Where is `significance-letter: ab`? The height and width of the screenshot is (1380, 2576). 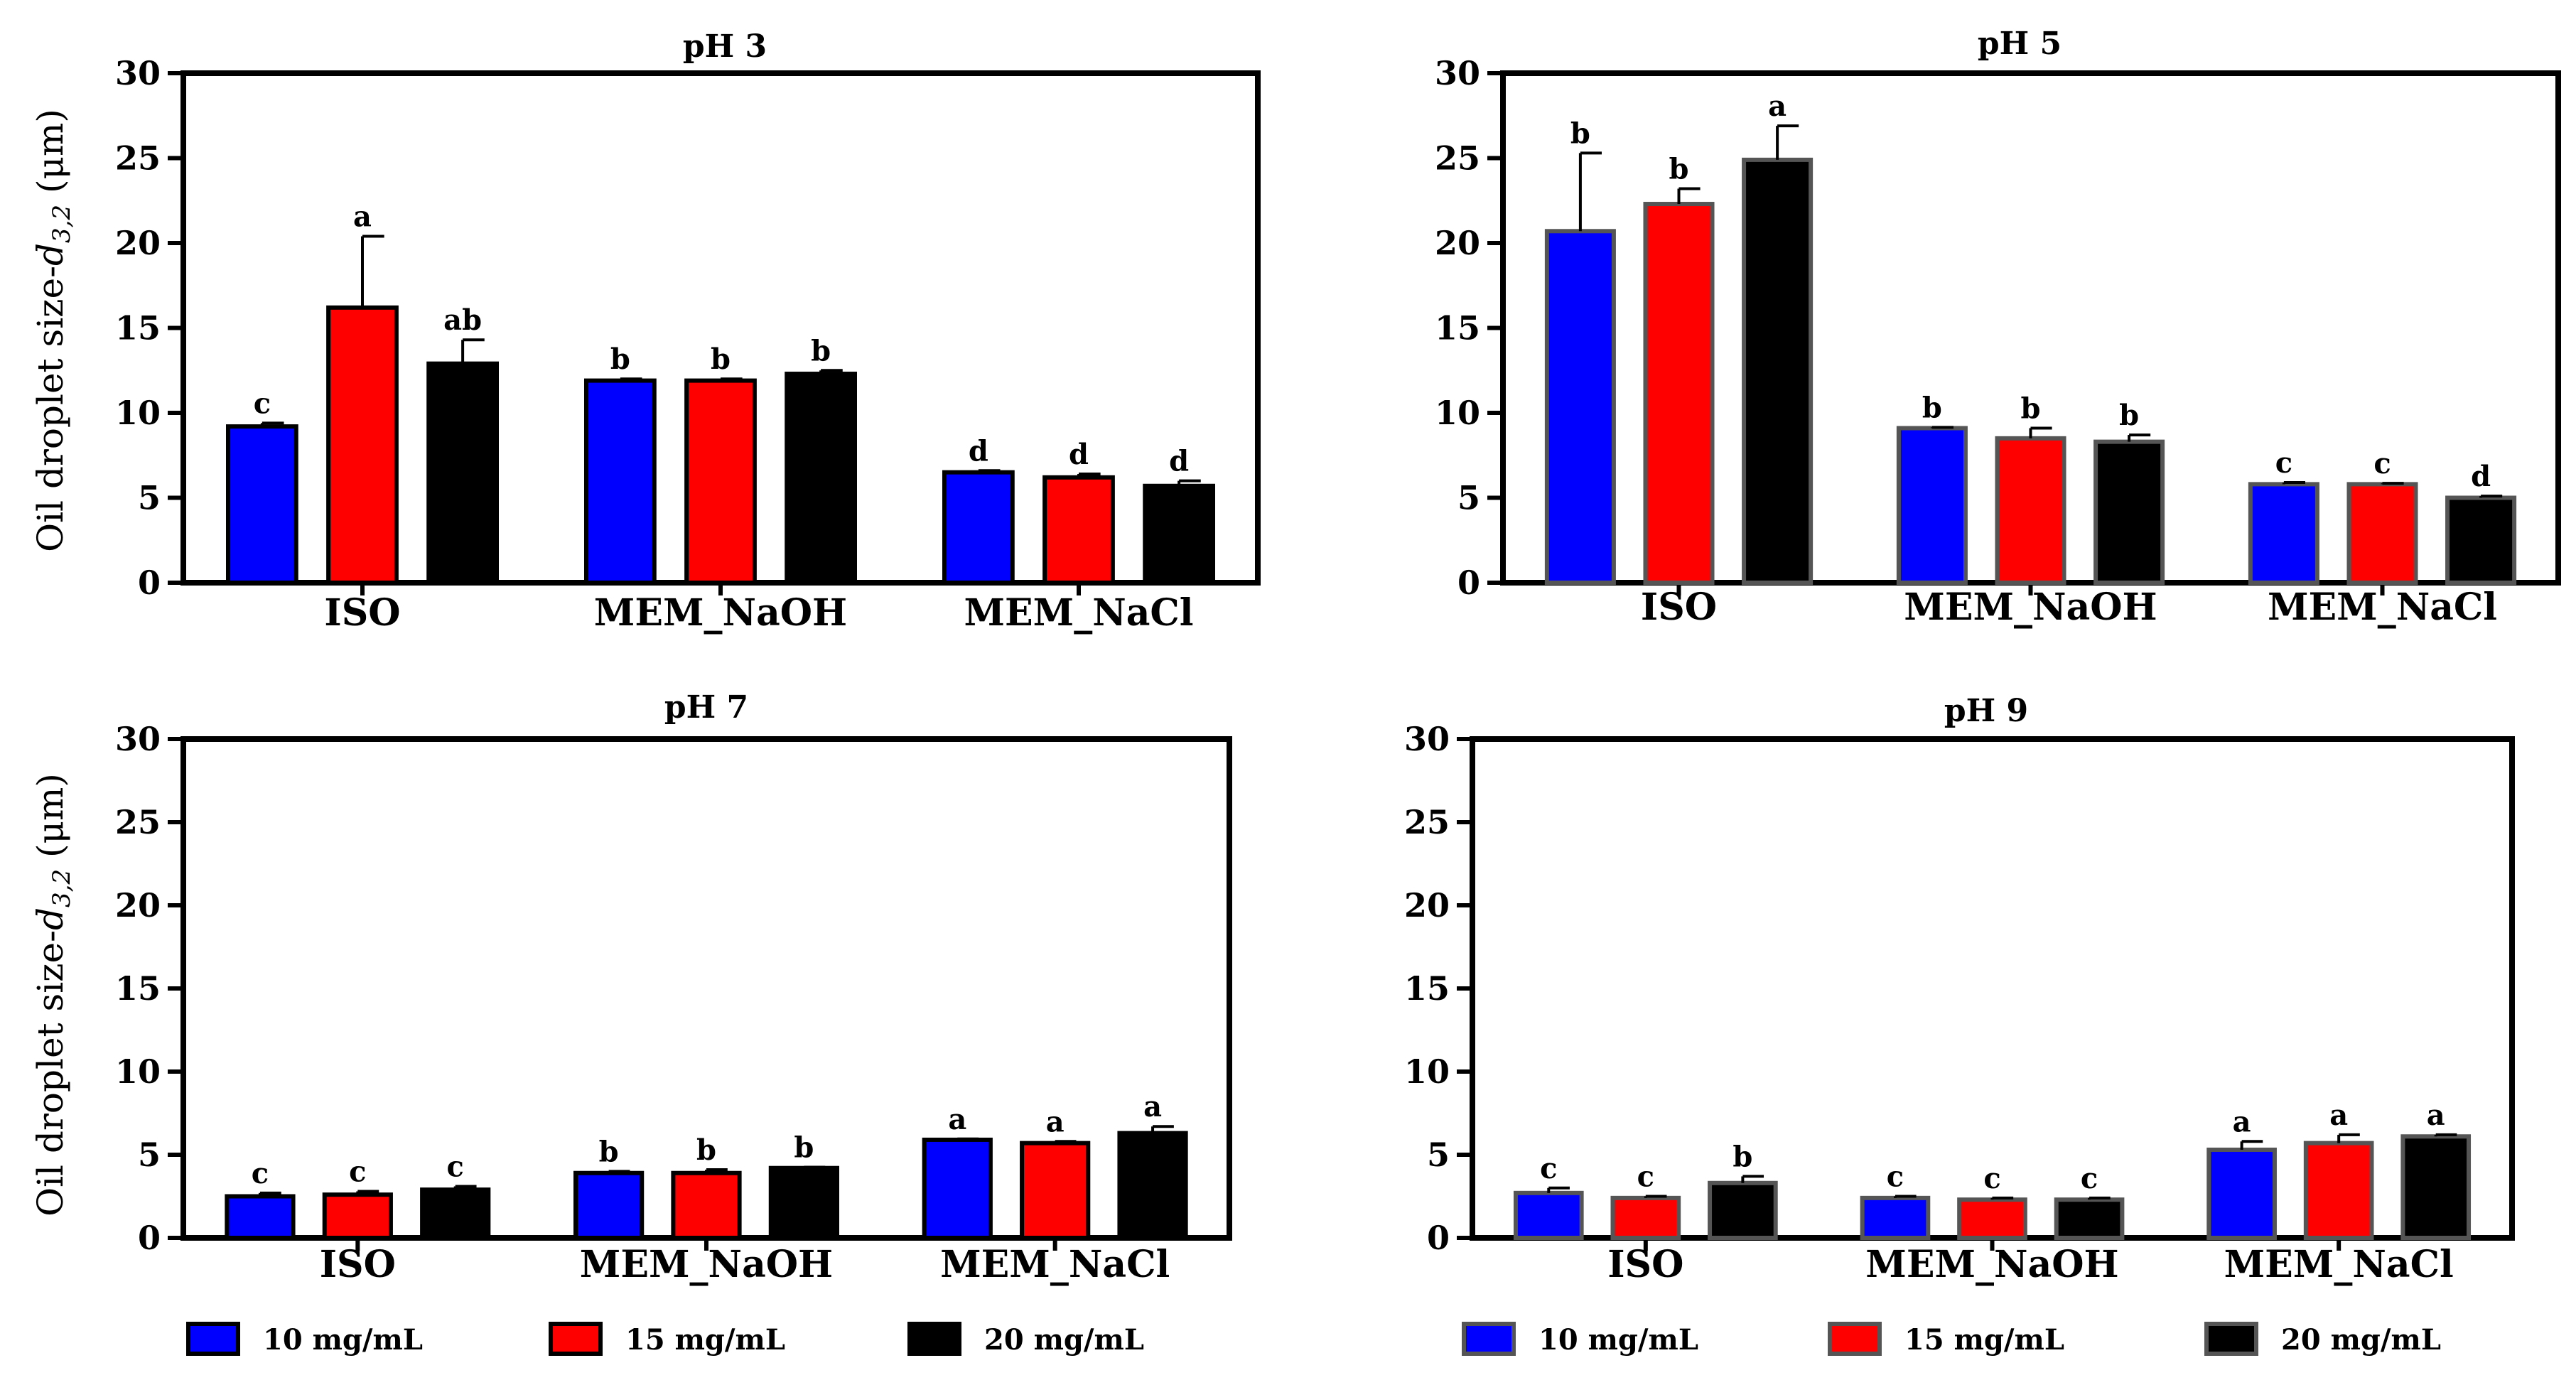
significance-letter: ab is located at coordinates (463, 320).